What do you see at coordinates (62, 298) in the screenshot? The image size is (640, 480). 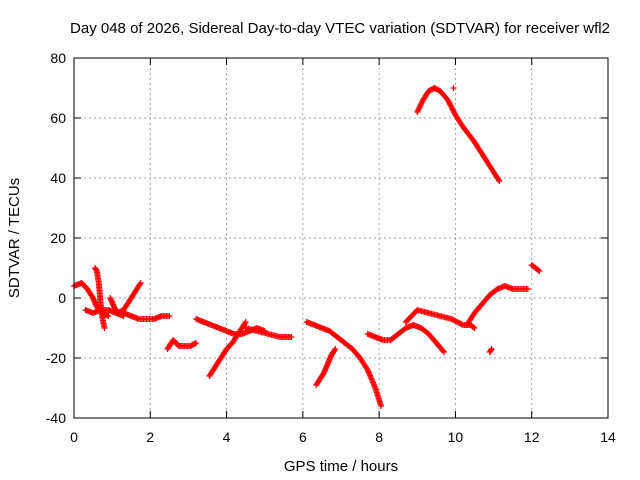 I see `y-tick-label: 0` at bounding box center [62, 298].